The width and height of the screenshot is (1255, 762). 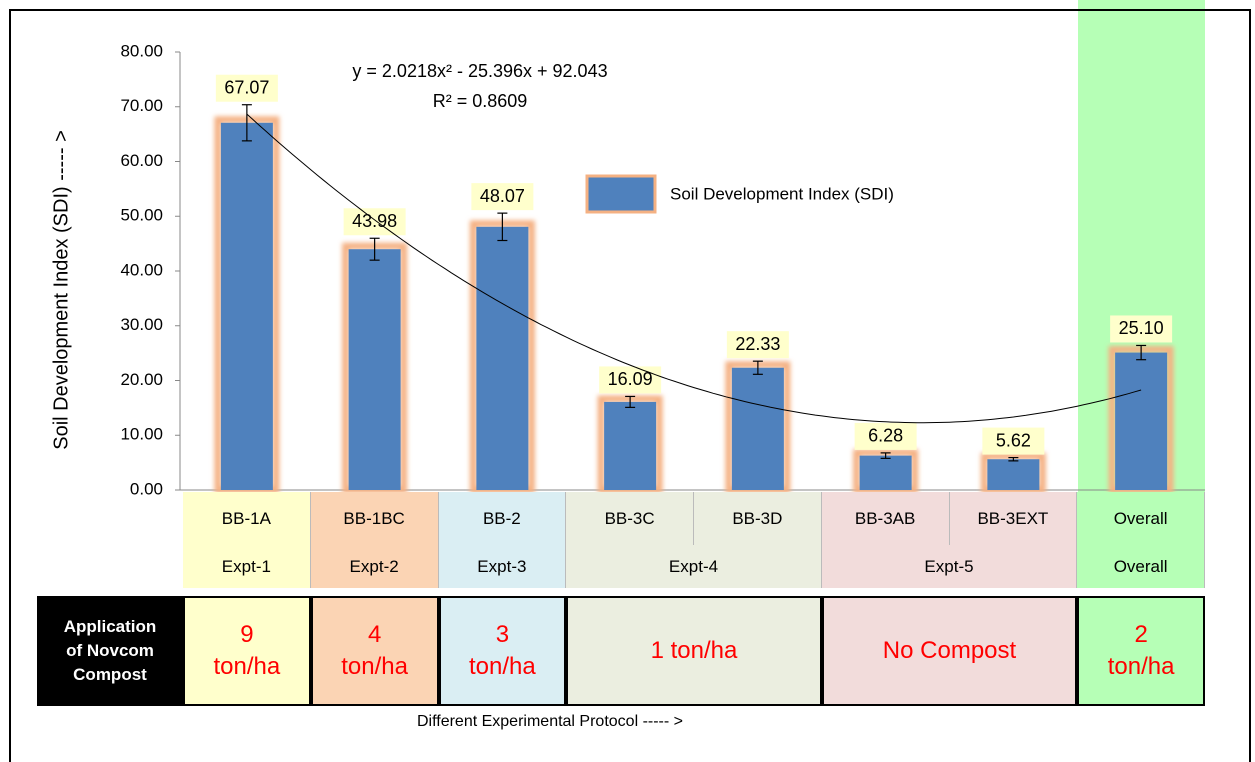 I want to click on data-label: 5.62, so click(x=1013, y=440).